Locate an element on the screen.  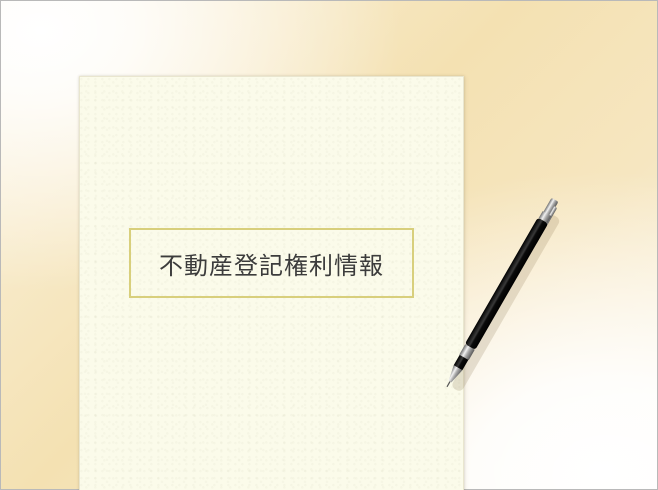
title-frame: 不動産登記権利情報 is located at coordinates (271, 263).